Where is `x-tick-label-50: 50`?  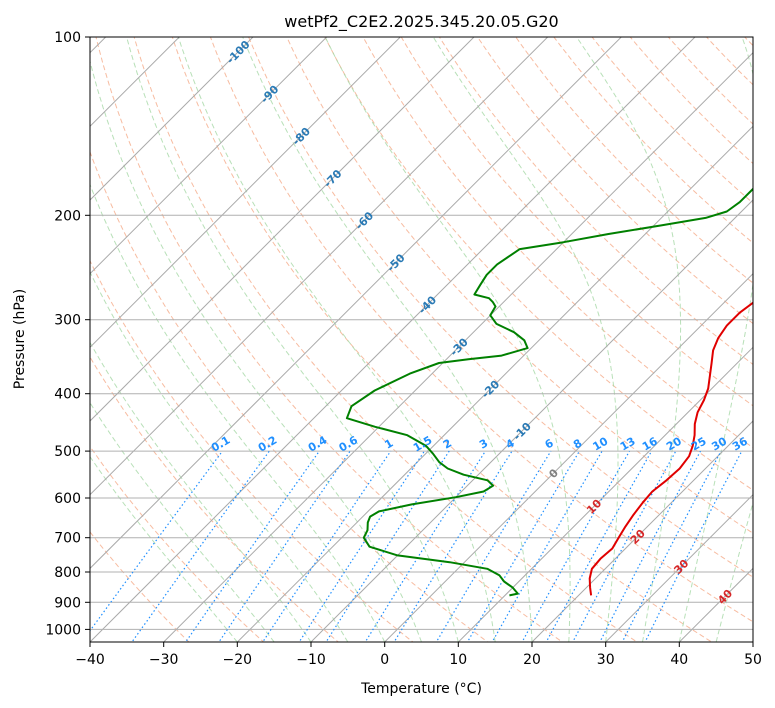
x-tick-label-50: 50 is located at coordinates (753, 660).